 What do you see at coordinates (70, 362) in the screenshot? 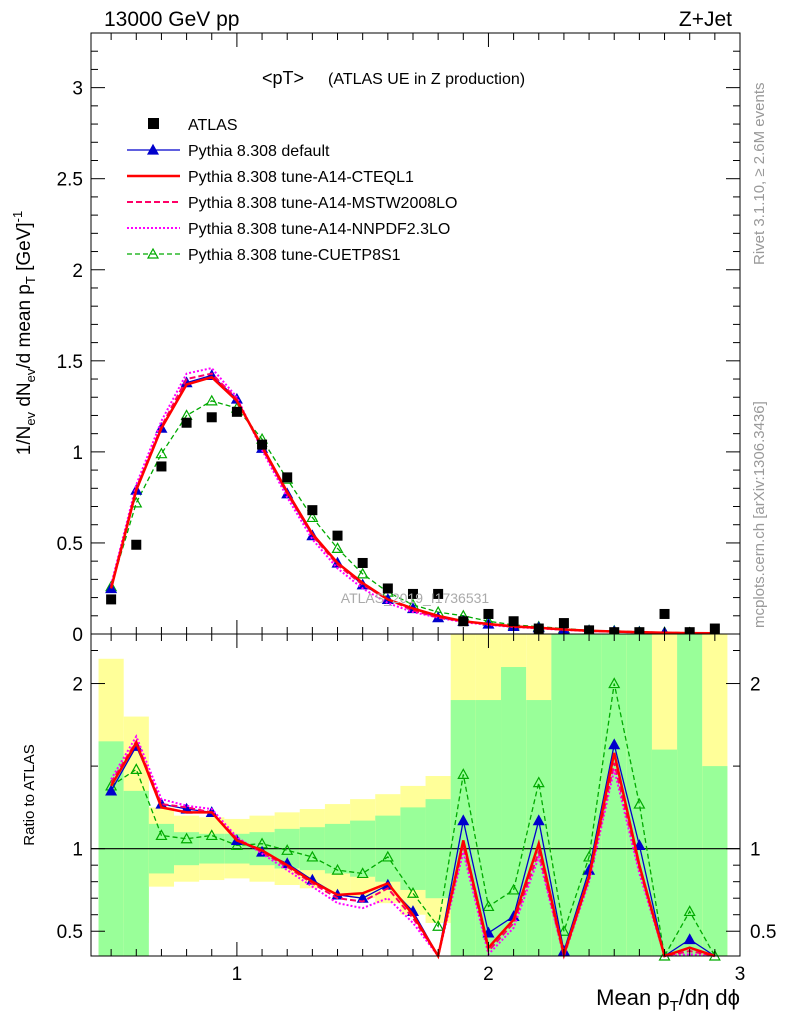
I see `y-tick-label: 1.5` at bounding box center [70, 362].